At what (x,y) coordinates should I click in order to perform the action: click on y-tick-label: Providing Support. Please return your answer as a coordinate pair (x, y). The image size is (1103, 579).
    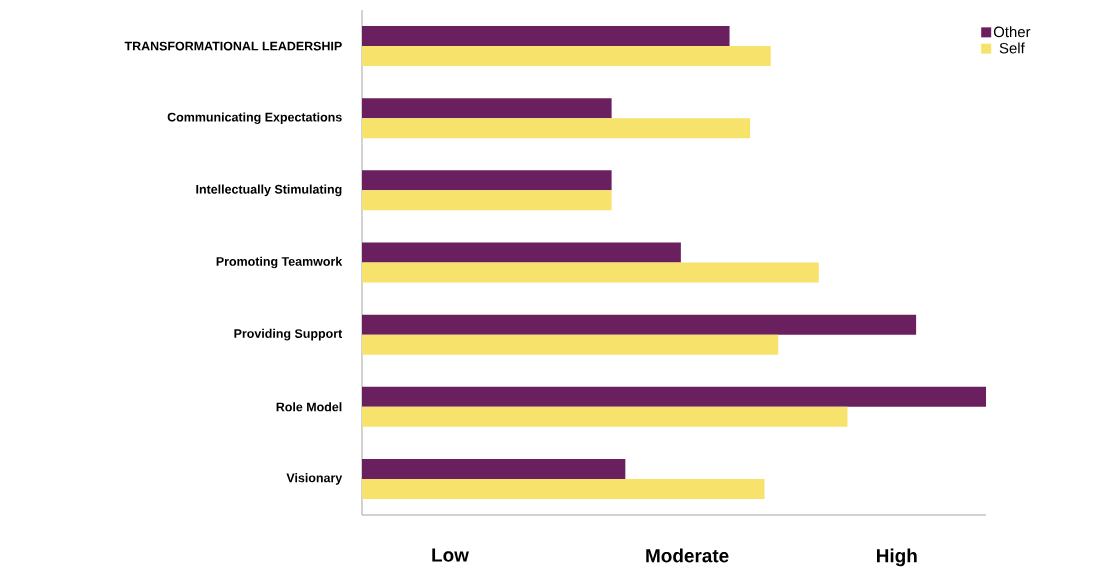
    Looking at the image, I should click on (288, 334).